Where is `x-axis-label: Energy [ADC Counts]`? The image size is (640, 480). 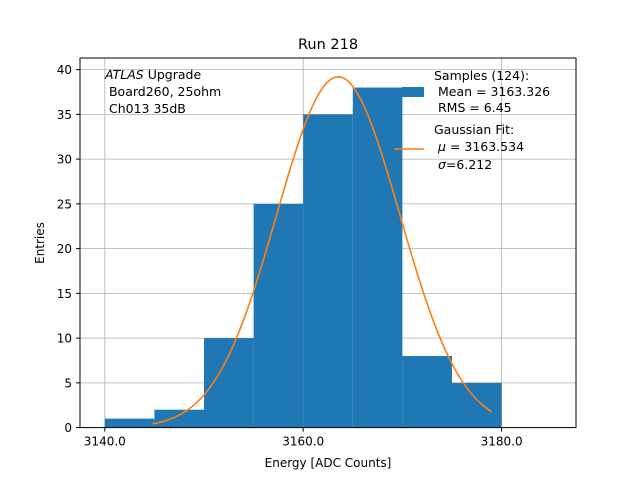
x-axis-label: Energy [ADC Counts] is located at coordinates (328, 463).